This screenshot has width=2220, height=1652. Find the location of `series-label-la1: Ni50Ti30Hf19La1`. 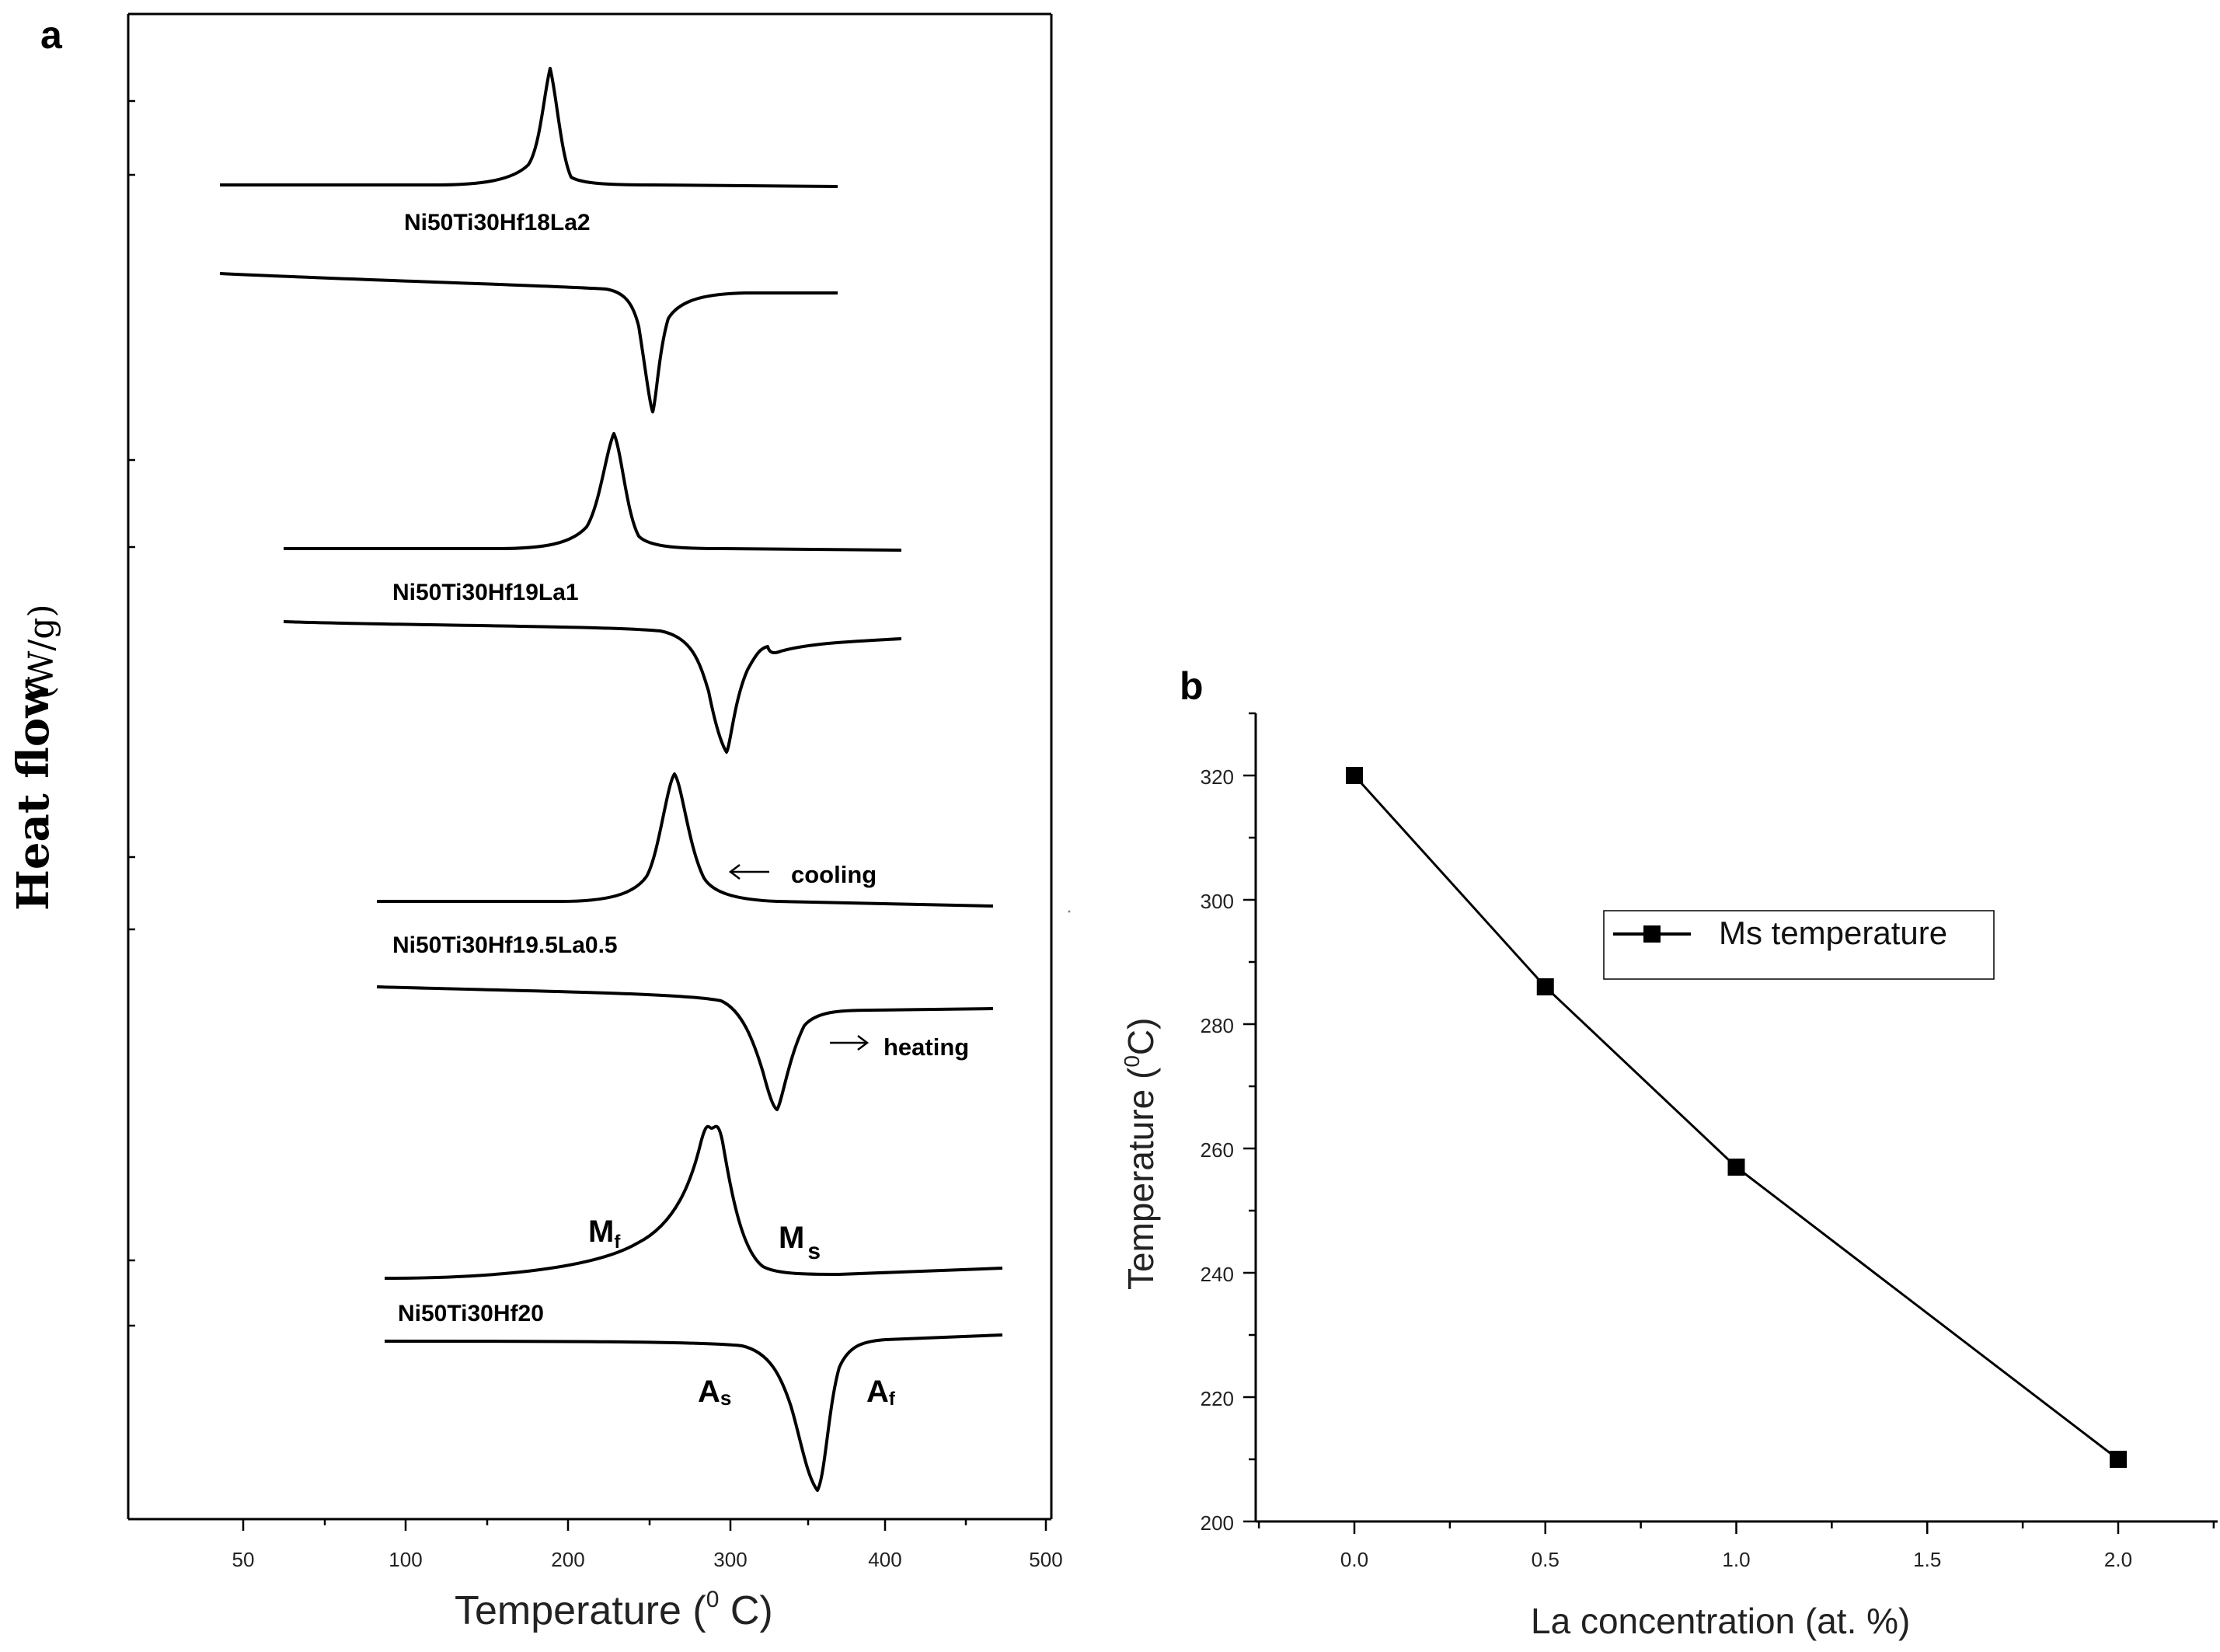

series-label-la1: Ni50Ti30Hf19La1 is located at coordinates (486, 592).